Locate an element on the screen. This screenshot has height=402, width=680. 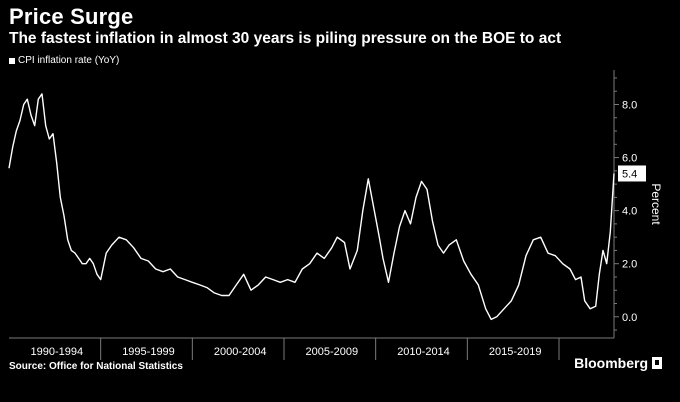
x-group-label: 2000-2004 is located at coordinates (240, 352).